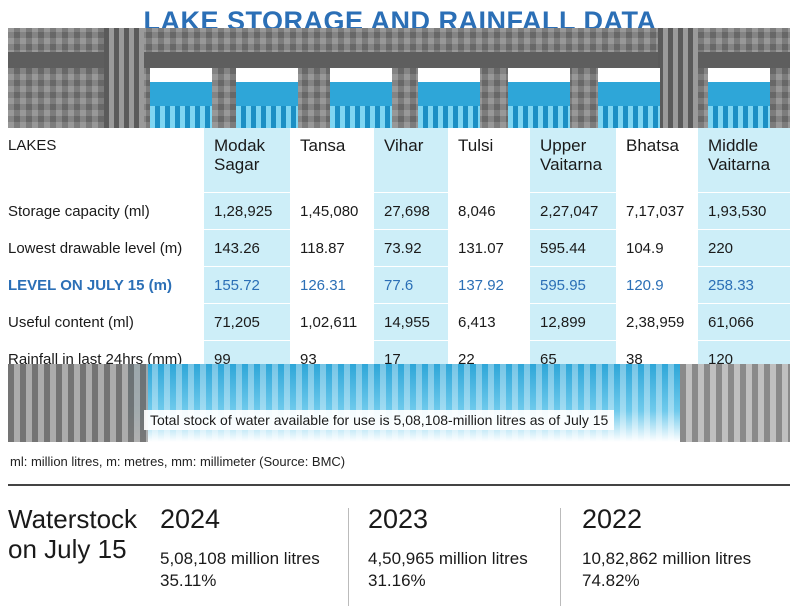  Describe the element at coordinates (744, 160) in the screenshot. I see `col-middle-vaitarna: Middle Vaitarna` at that location.